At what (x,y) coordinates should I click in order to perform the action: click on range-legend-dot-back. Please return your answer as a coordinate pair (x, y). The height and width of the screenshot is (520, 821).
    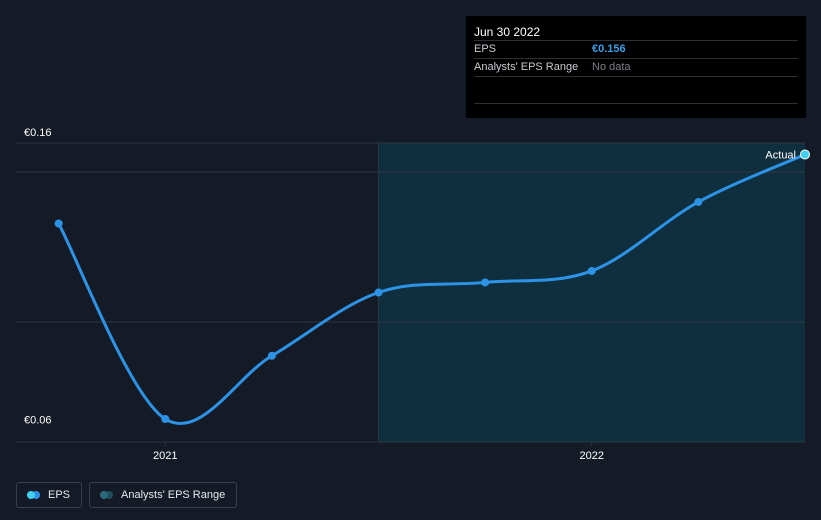
    Looking at the image, I should click on (109, 495).